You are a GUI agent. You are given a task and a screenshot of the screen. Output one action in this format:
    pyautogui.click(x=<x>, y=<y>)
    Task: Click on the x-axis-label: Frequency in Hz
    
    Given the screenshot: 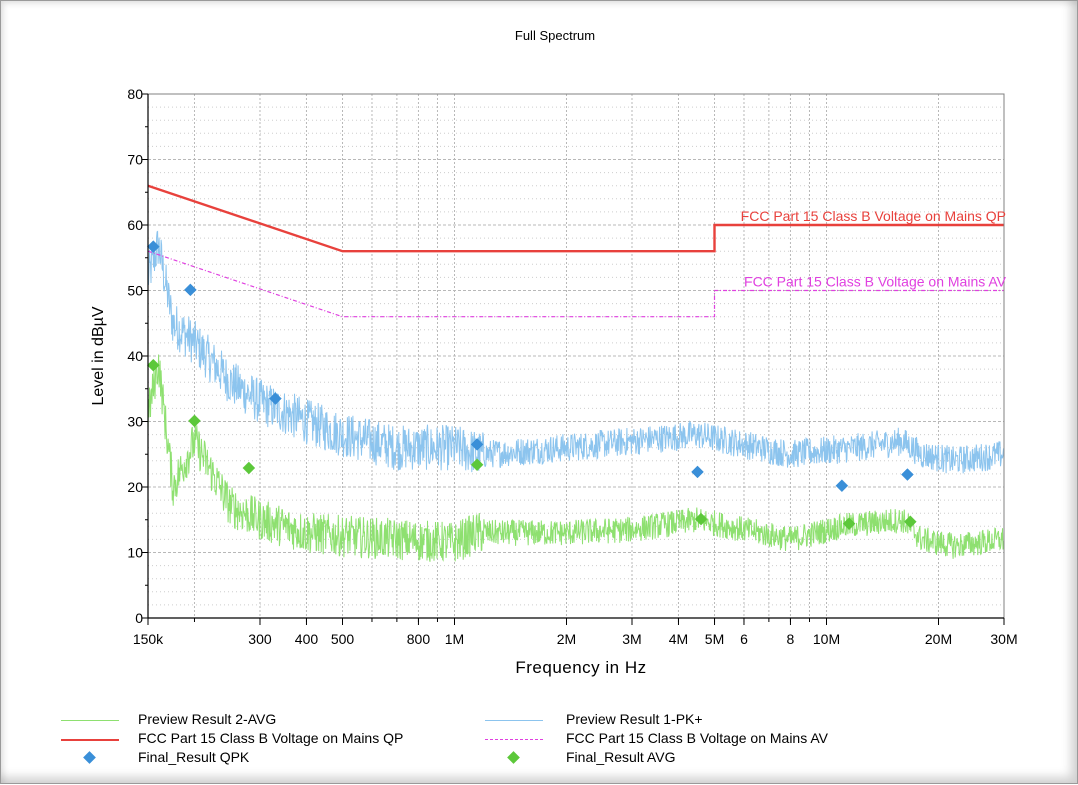 What is the action you would take?
    pyautogui.click(x=580, y=667)
    